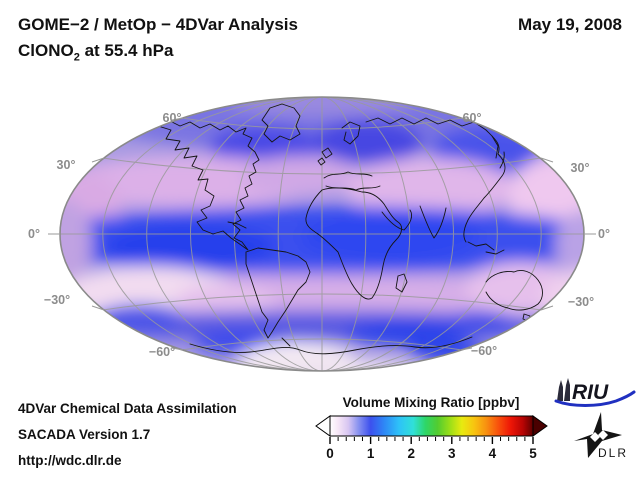  What do you see at coordinates (76, 57) in the screenshot?
I see `subscript: 2` at bounding box center [76, 57].